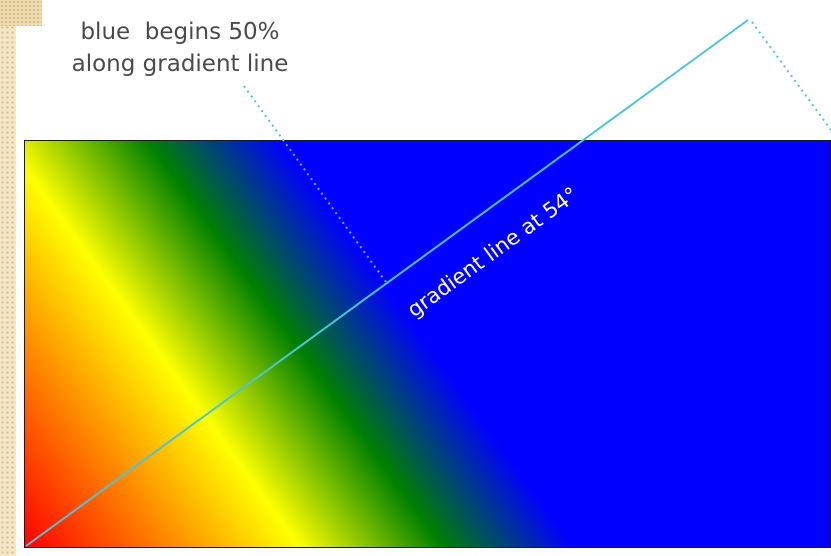 The width and height of the screenshot is (831, 556). Describe the element at coordinates (180, 48) in the screenshot. I see `annotation-caption: blue begins 50% along gradient line` at that location.